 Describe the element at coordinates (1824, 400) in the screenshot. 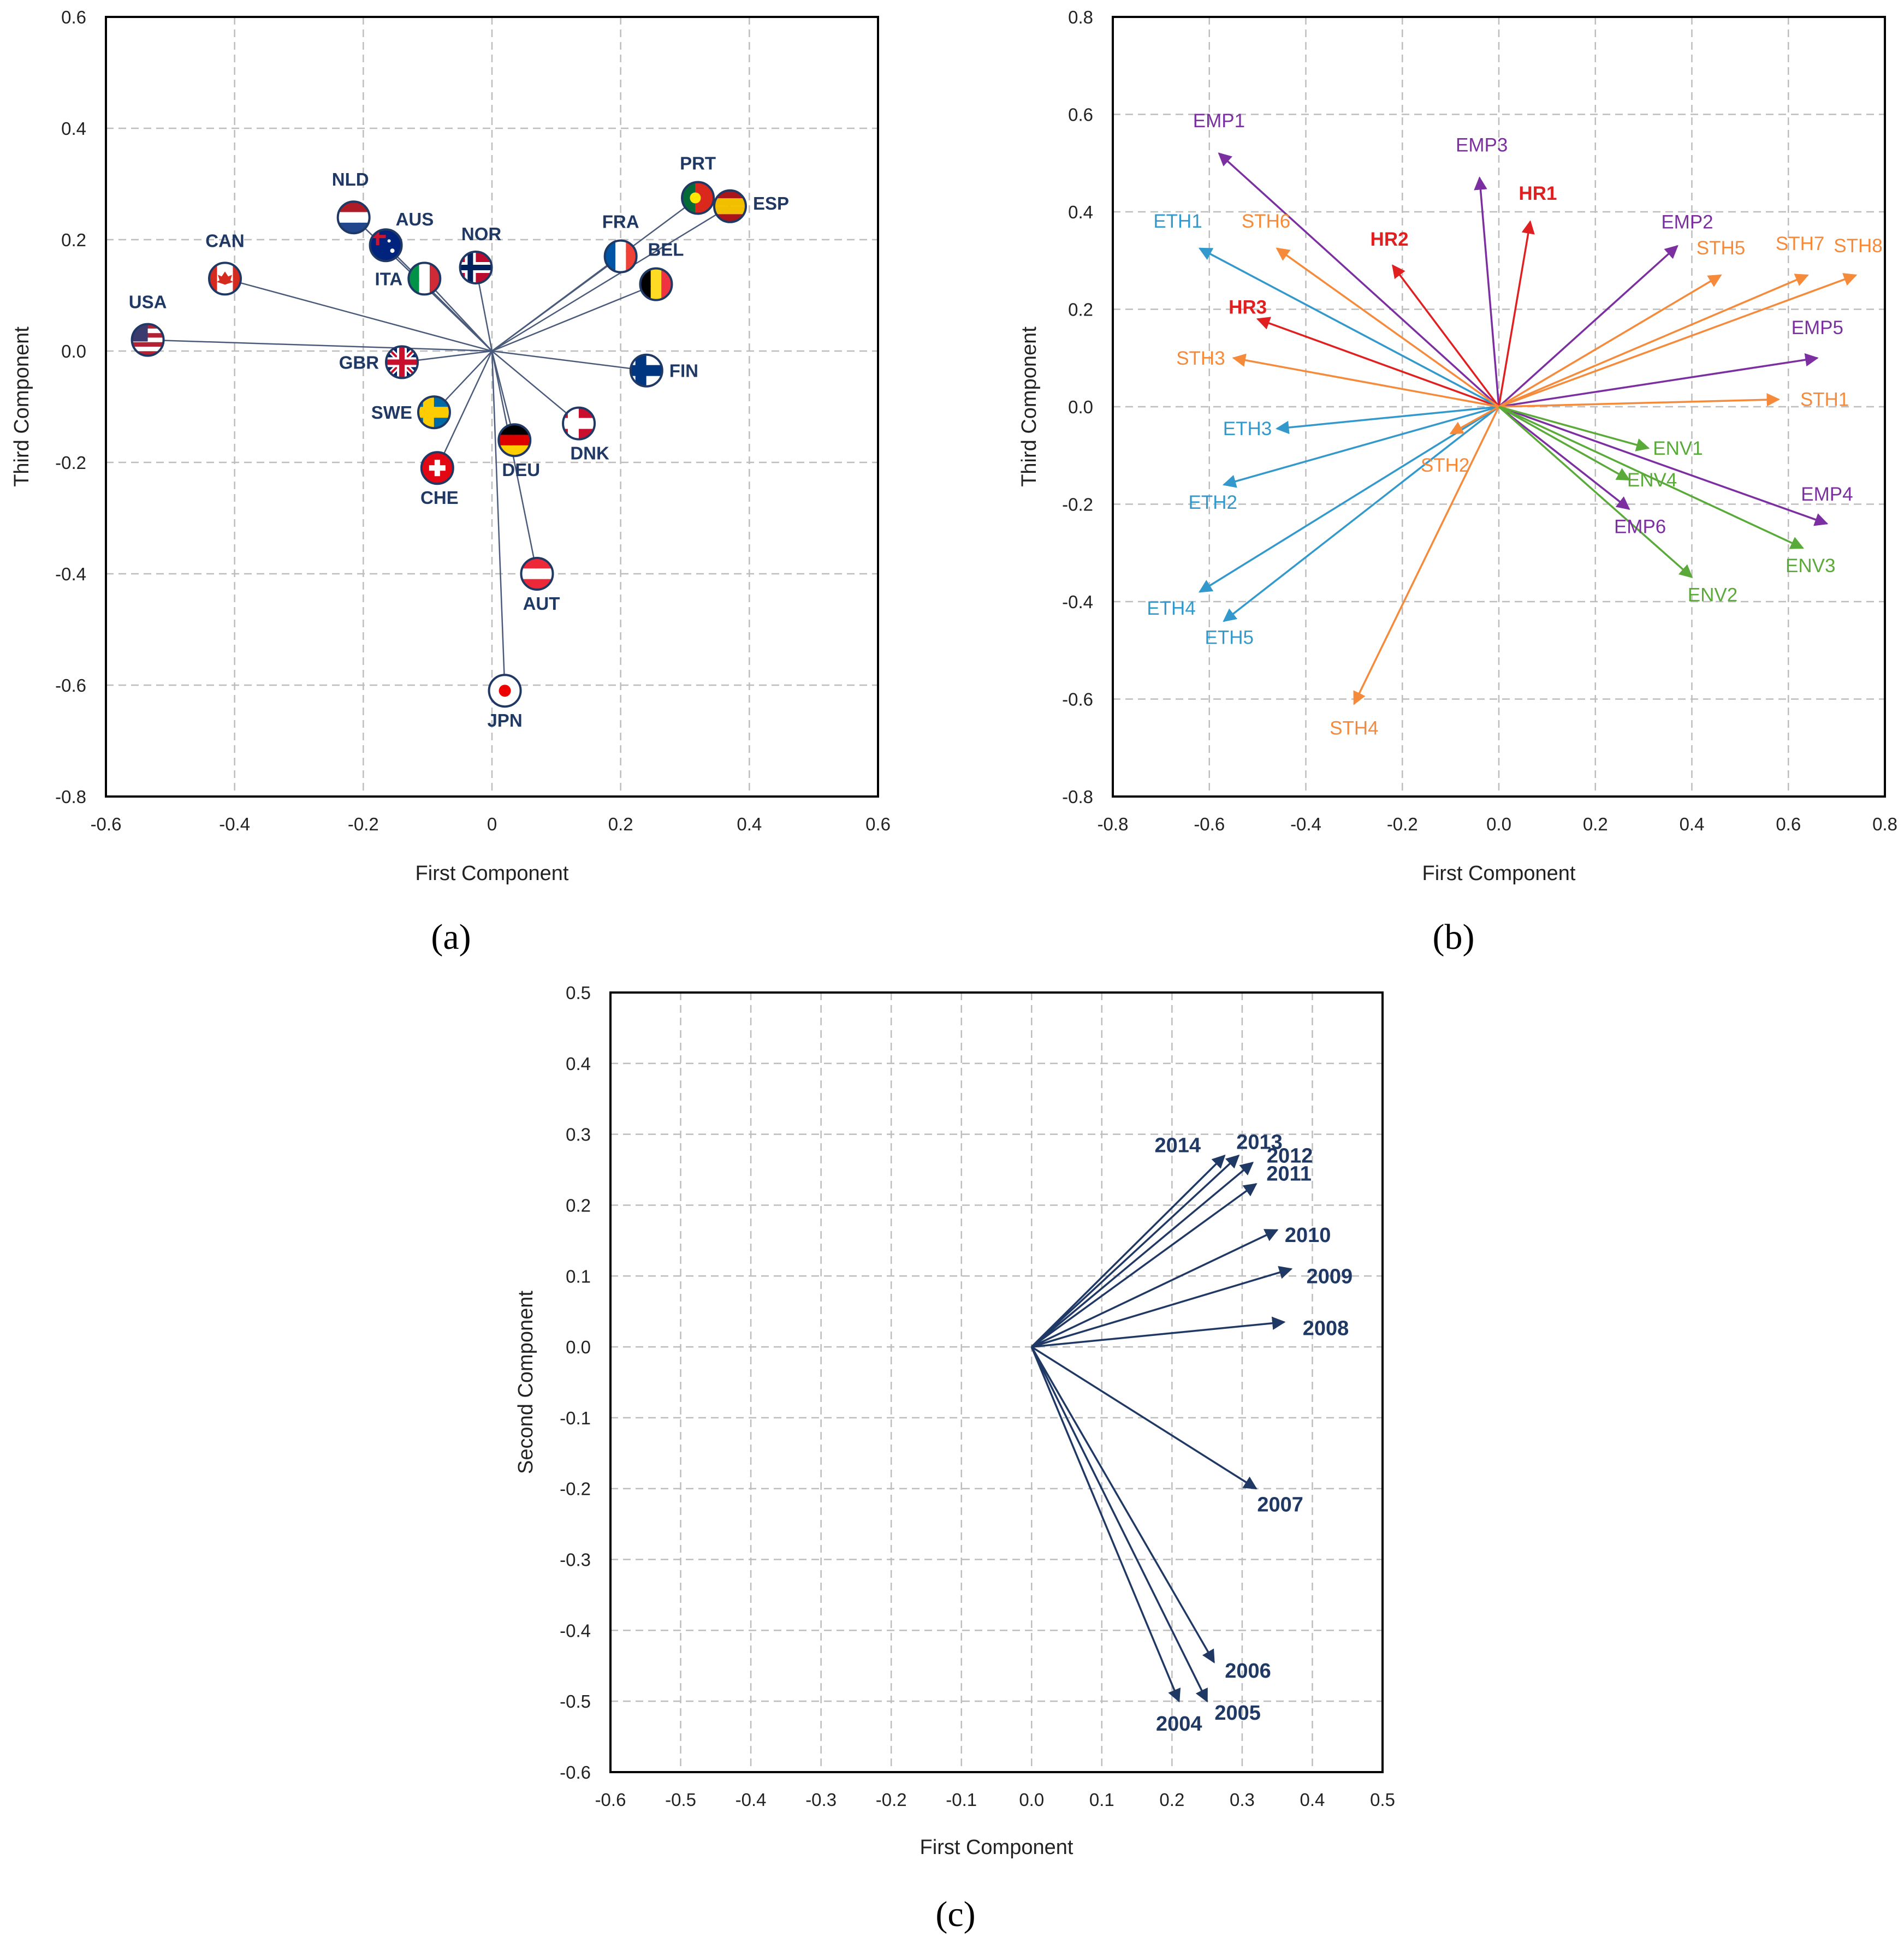

I see `loading-label: STH1` at that location.